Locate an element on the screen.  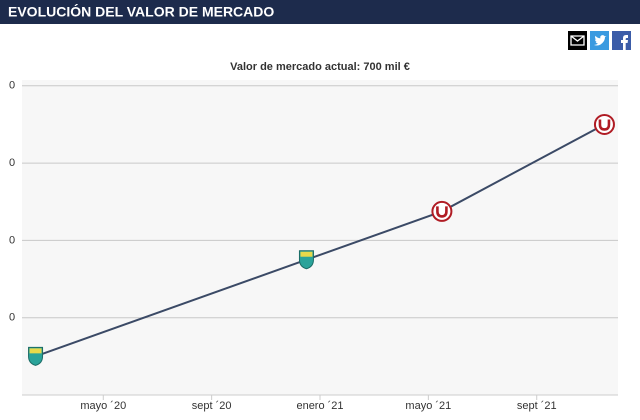
x-tick-label: enero ´21 is located at coordinates (319, 406).